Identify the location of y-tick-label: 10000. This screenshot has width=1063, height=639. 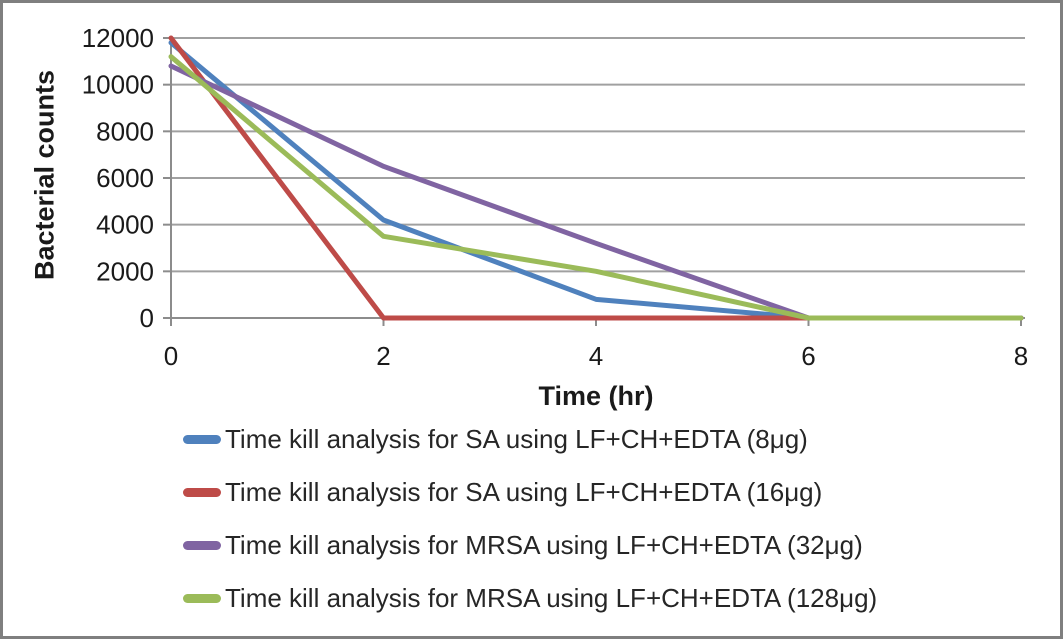
(118, 85).